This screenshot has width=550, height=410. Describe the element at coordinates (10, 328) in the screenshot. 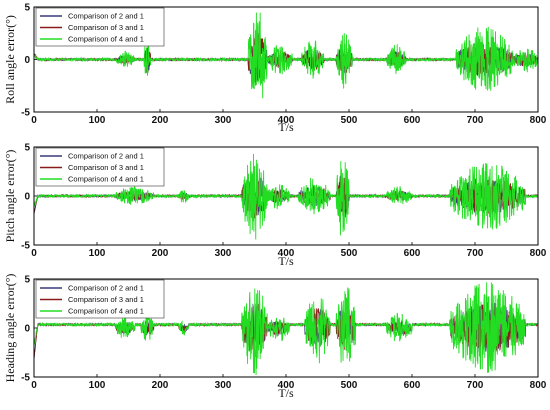

I see `y-axis-label: Heading angle error(°)` at that location.